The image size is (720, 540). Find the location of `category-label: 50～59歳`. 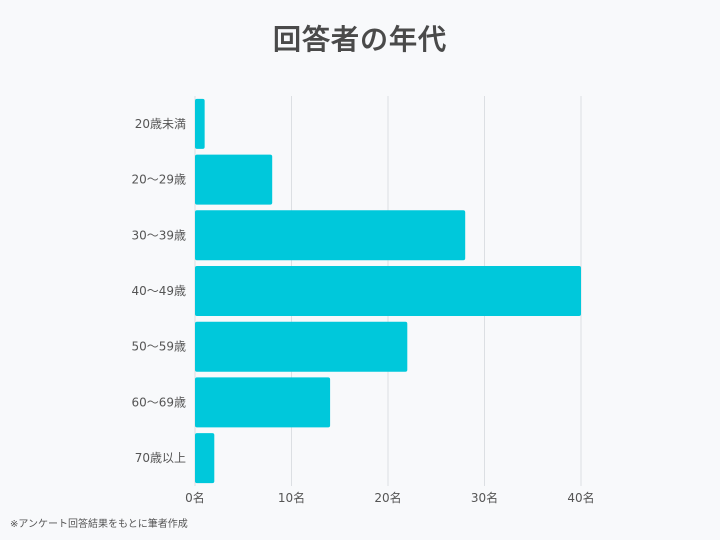

category-label: 50～59歳 is located at coordinates (158, 347).